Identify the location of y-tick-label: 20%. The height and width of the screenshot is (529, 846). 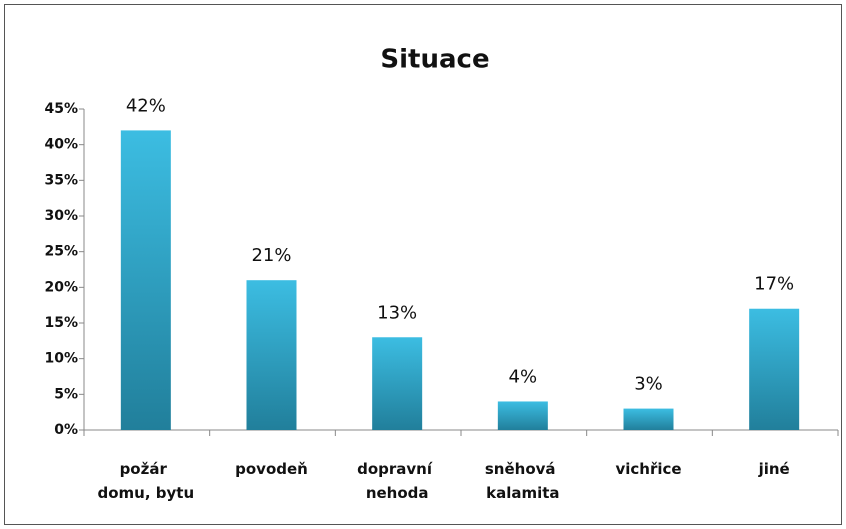
(61, 287).